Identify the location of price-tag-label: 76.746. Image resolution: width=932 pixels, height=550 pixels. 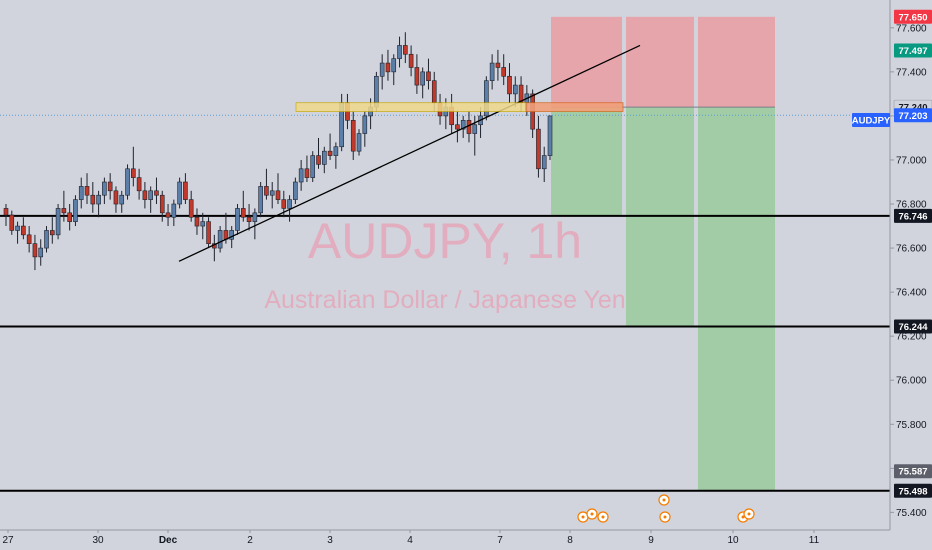
(912, 216).